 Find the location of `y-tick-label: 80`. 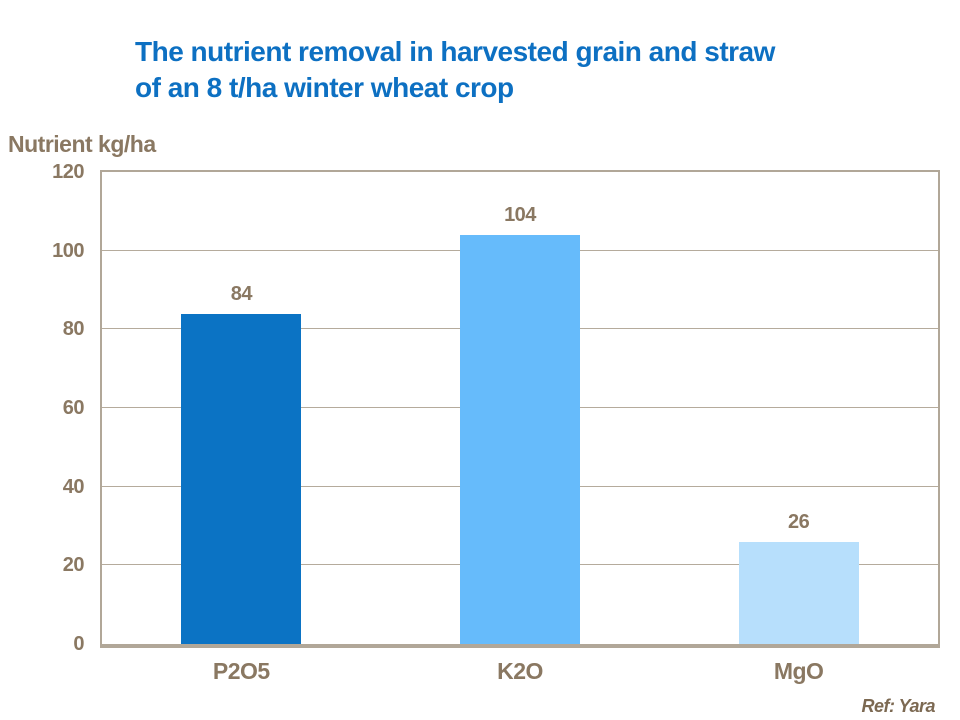

y-tick-label: 80 is located at coordinates (73, 329).